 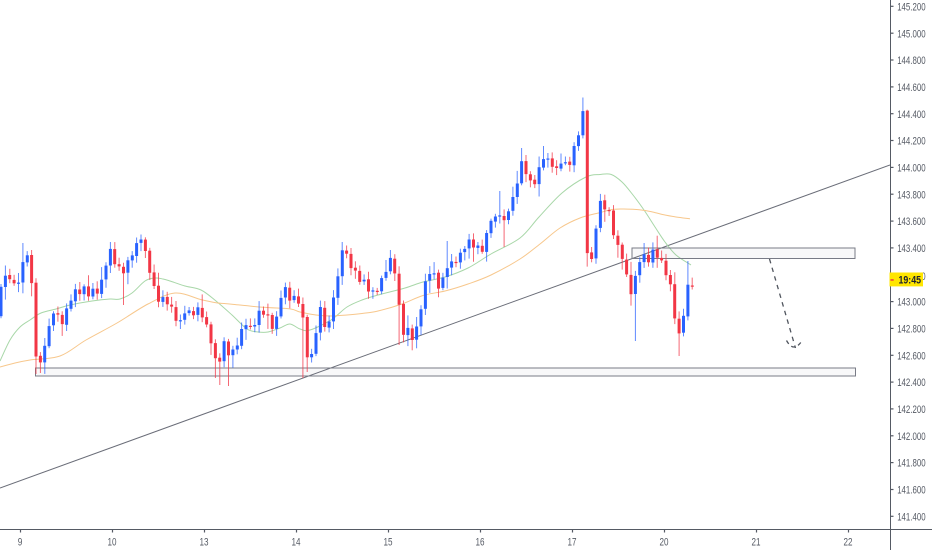 What do you see at coordinates (480, 542) in the screenshot?
I see `svg-text: 16` at bounding box center [480, 542].